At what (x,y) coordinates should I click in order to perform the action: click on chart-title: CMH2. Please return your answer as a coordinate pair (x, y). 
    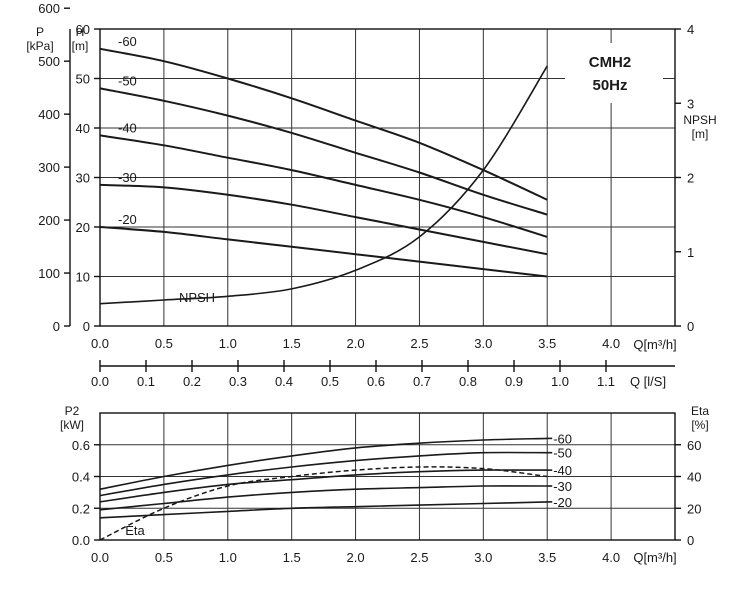
    Looking at the image, I should click on (610, 62).